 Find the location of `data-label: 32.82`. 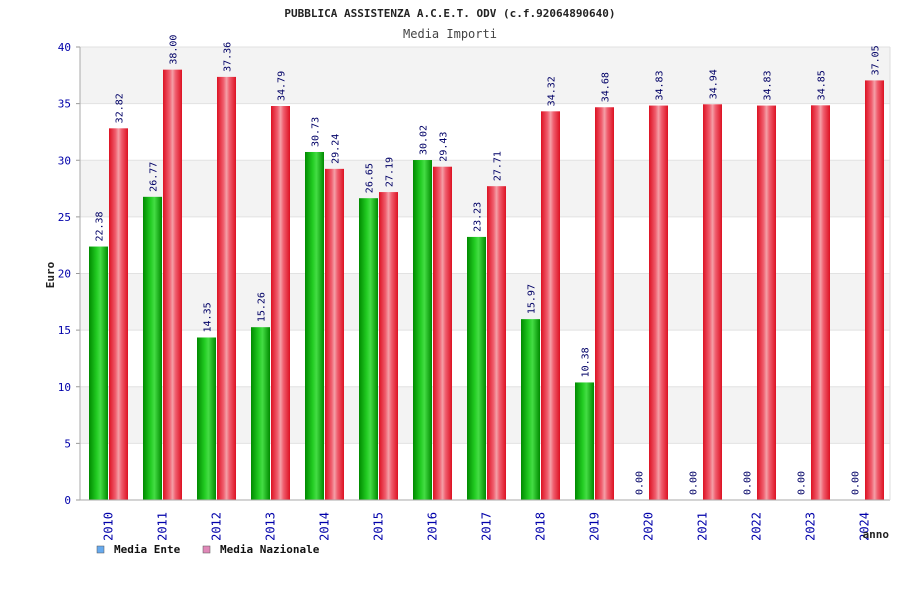

data-label: 32.82 is located at coordinates (120, 108).